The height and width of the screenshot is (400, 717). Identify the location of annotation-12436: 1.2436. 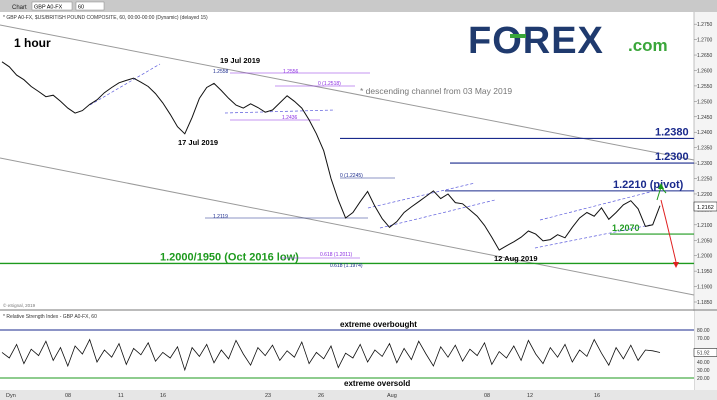
(290, 118).